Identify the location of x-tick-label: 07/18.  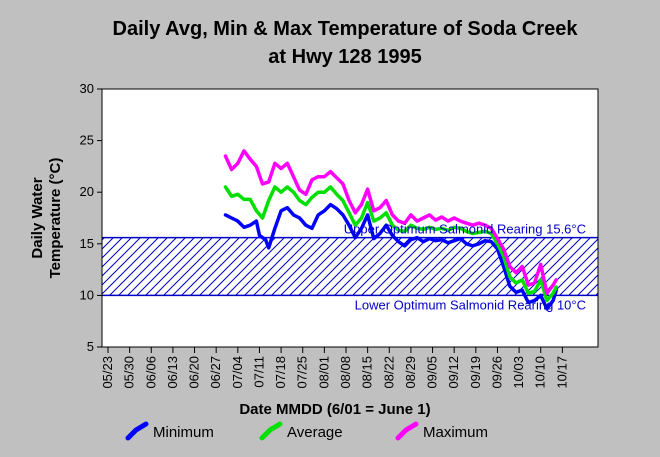
(280, 372).